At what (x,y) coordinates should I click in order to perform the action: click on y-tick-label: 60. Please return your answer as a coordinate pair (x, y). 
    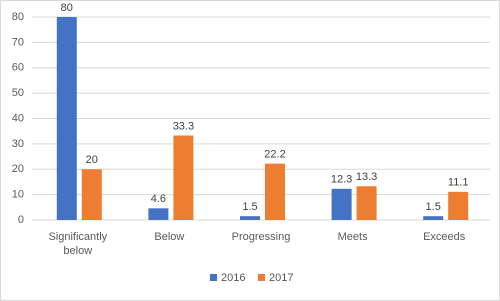
    Looking at the image, I should click on (18, 68).